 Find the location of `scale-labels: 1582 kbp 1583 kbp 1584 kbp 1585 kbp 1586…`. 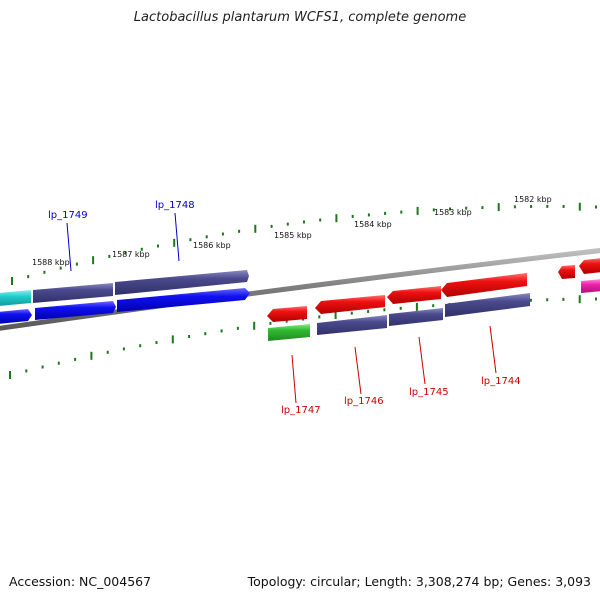

scale-labels: 1582 kbp 1583 kbp 1584 kbp 1585 kbp 1586… is located at coordinates (292, 231).